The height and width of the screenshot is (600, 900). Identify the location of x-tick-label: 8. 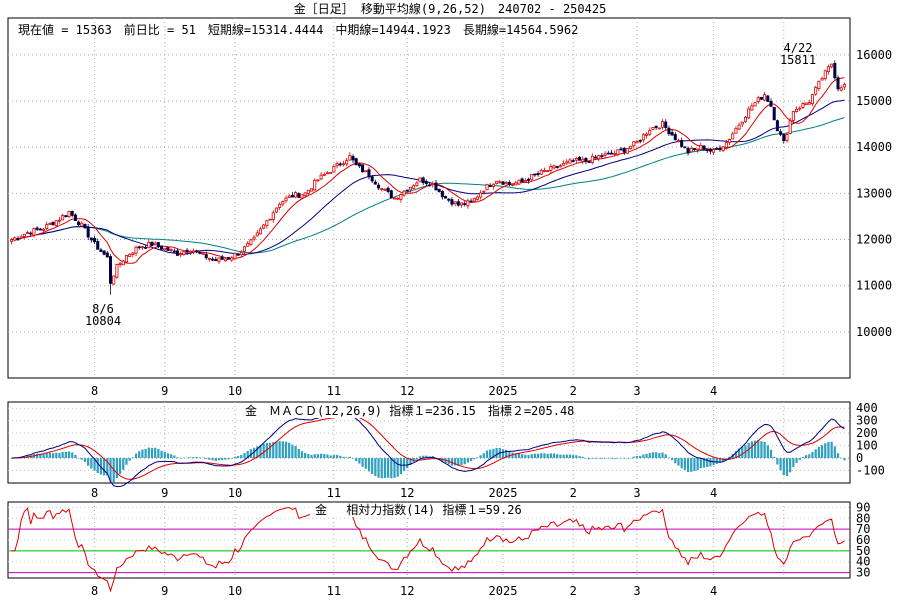
(94, 493).